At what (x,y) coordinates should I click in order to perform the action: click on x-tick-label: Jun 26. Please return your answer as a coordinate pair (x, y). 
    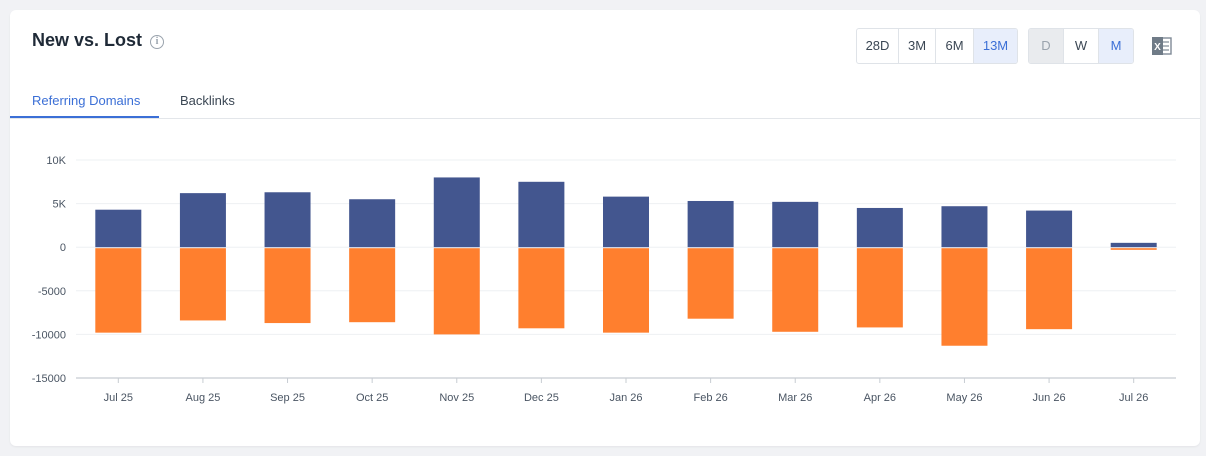
    Looking at the image, I should click on (1049, 398).